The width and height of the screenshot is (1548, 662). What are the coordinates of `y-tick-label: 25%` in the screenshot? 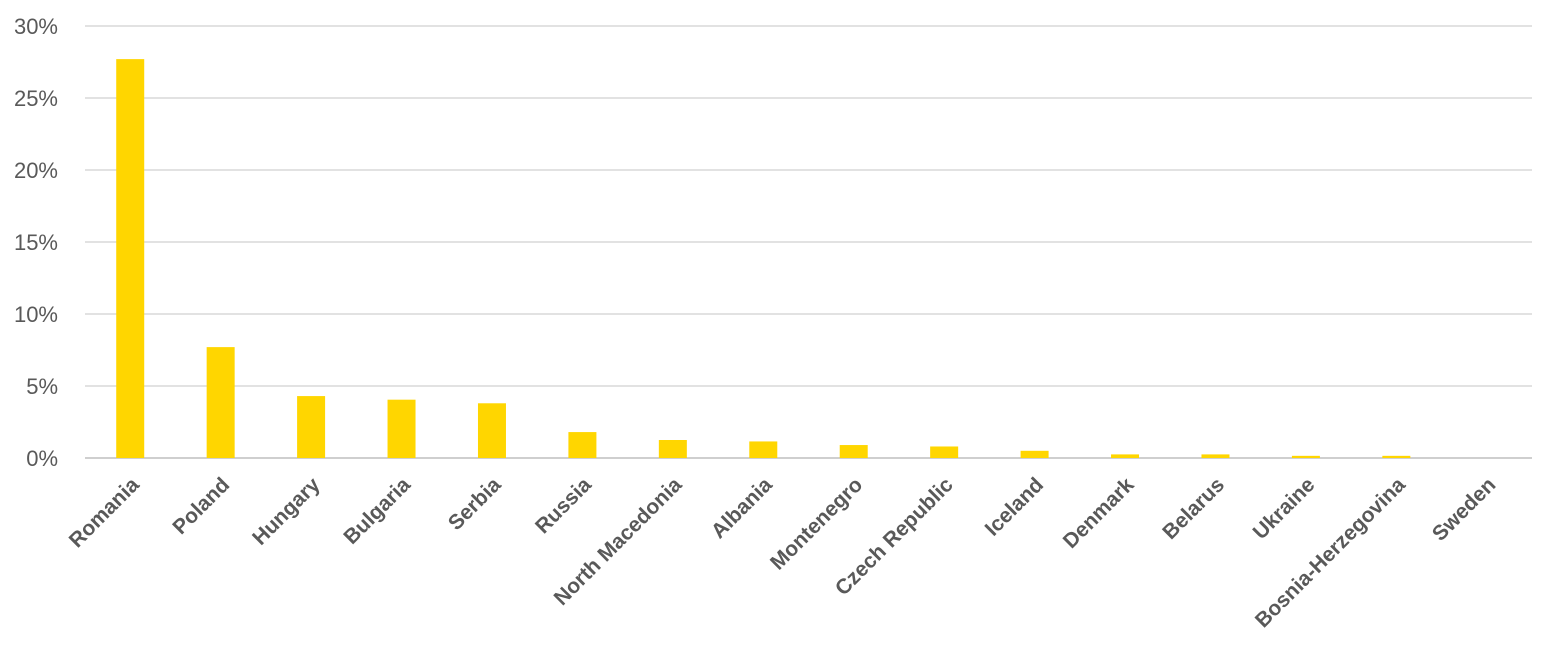 It's located at (36, 98).